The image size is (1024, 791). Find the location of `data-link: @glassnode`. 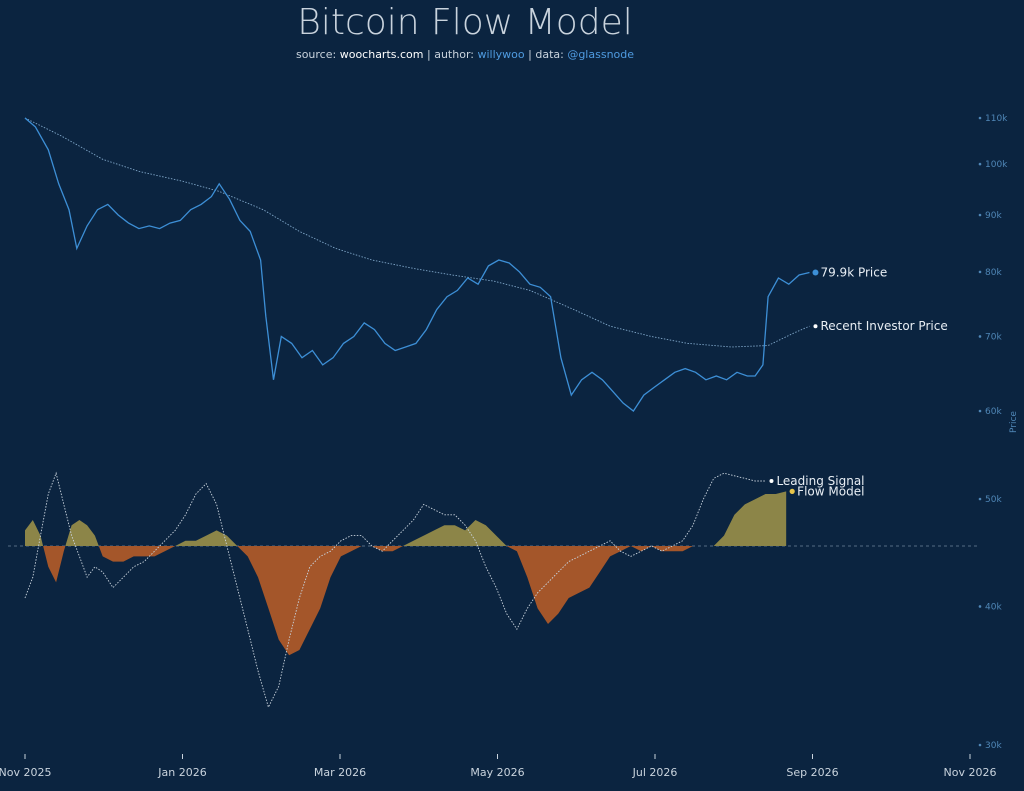

data-link: @glassnode is located at coordinates (601, 54).